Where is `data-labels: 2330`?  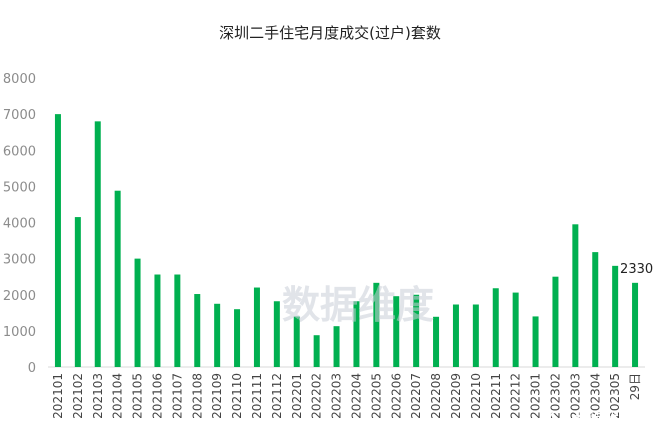
data-labels: 2330 is located at coordinates (636, 269).